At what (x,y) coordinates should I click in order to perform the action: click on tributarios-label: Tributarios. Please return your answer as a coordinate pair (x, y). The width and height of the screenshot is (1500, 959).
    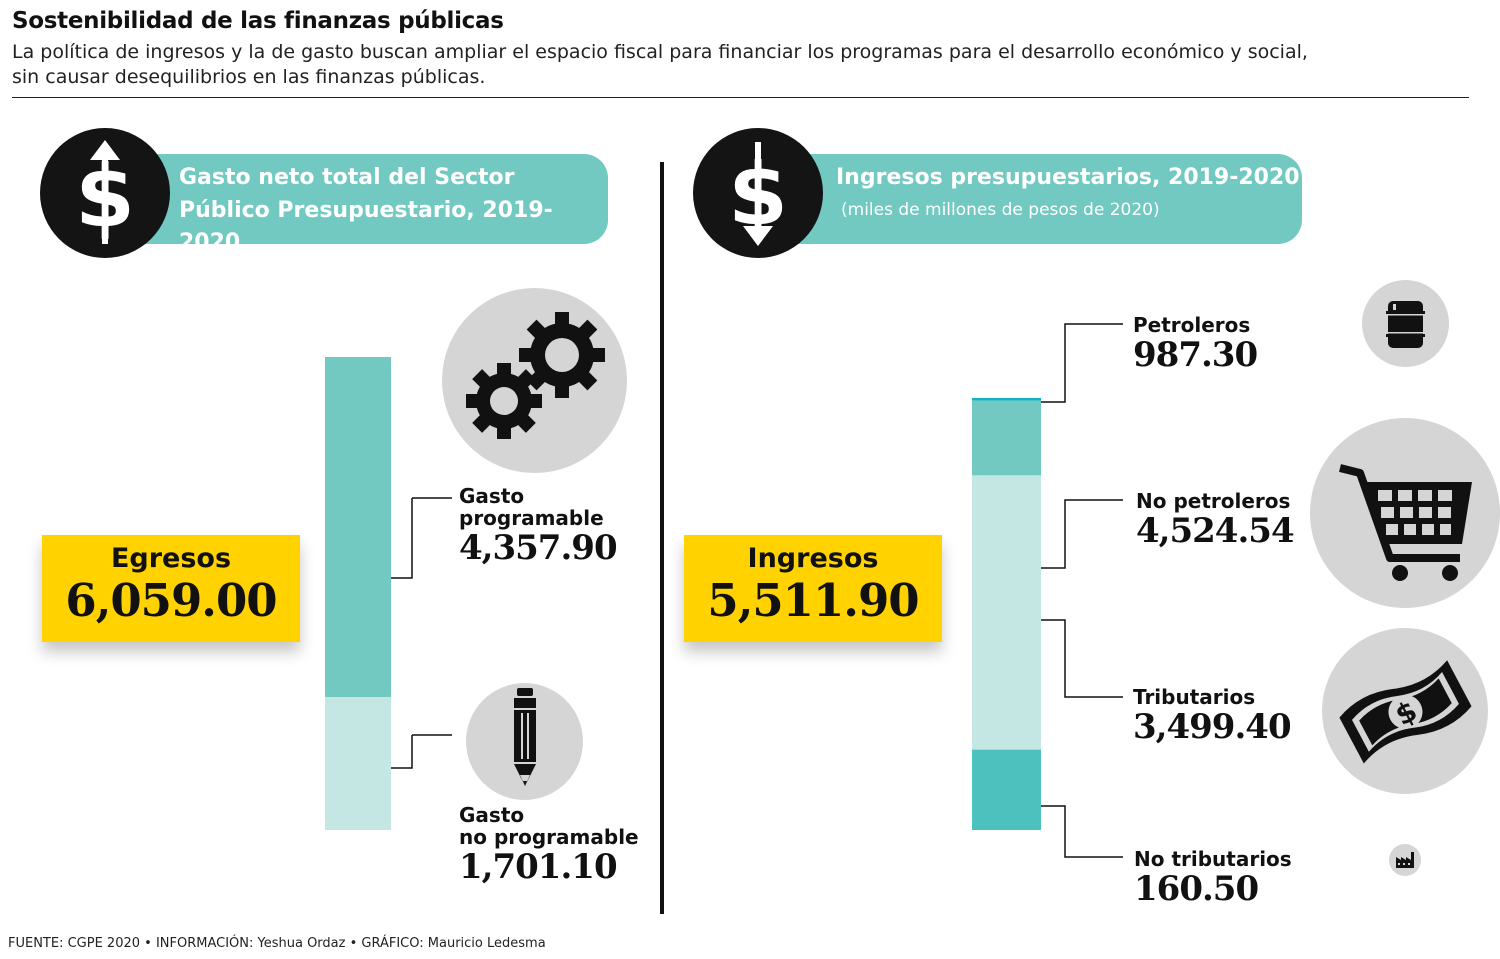
    Looking at the image, I should click on (1194, 697).